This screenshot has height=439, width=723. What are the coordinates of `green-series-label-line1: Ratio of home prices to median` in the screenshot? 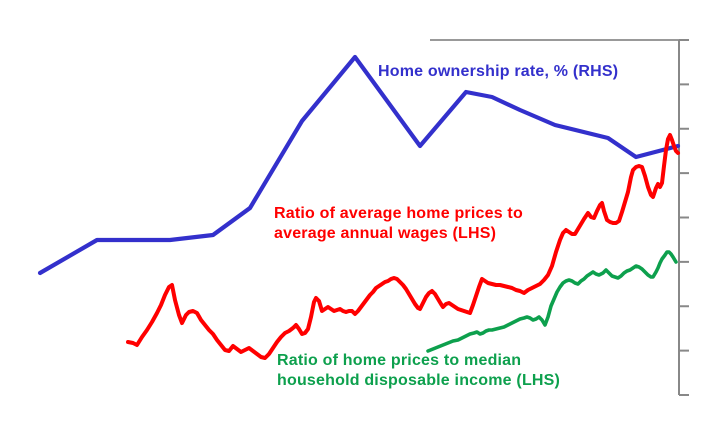 It's located at (399, 360).